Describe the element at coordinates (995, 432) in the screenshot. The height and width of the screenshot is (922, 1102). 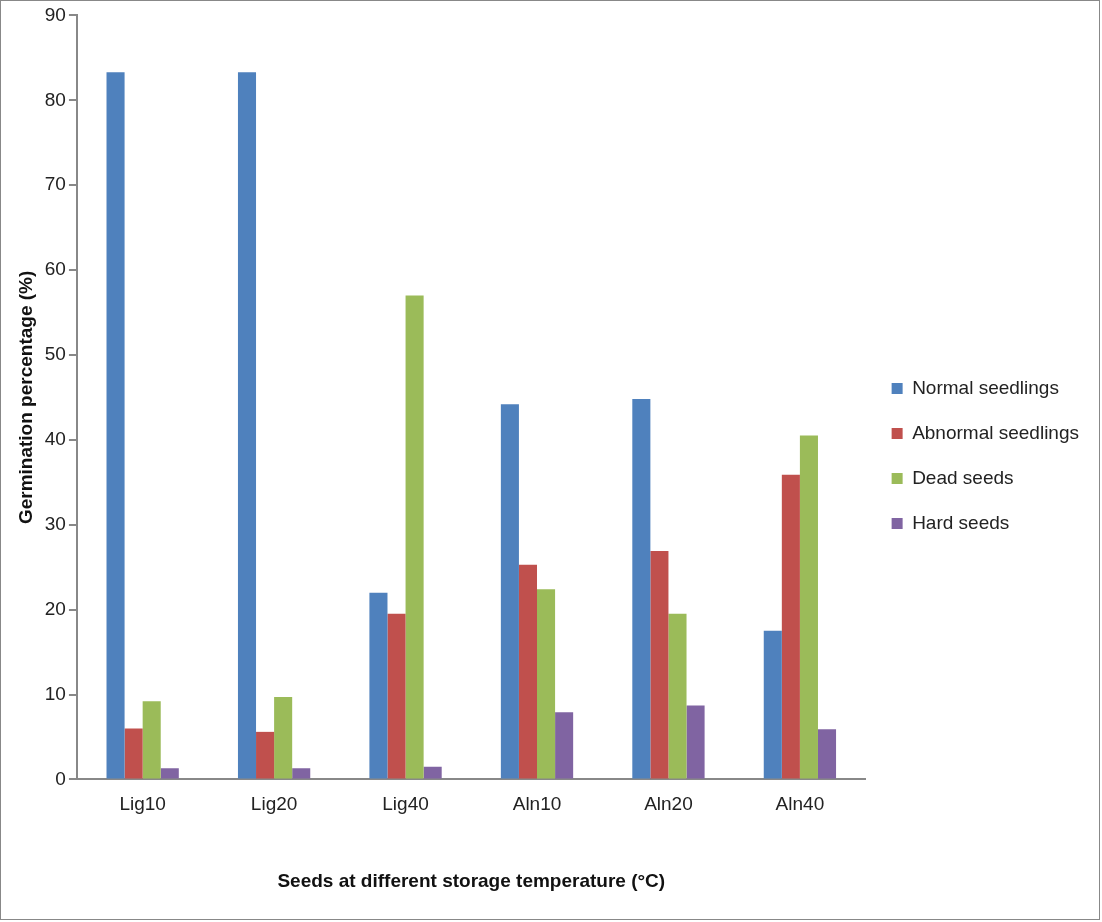
I see `legend-label: Abnormal seedlings` at that location.